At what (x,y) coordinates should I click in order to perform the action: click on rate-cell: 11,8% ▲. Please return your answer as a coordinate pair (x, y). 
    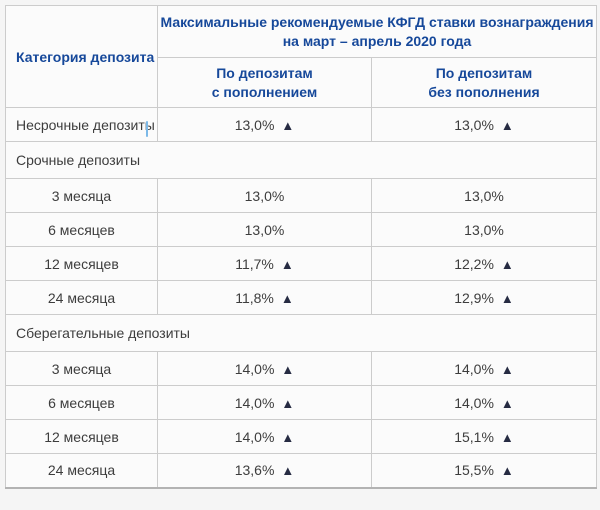
    Looking at the image, I should click on (264, 297).